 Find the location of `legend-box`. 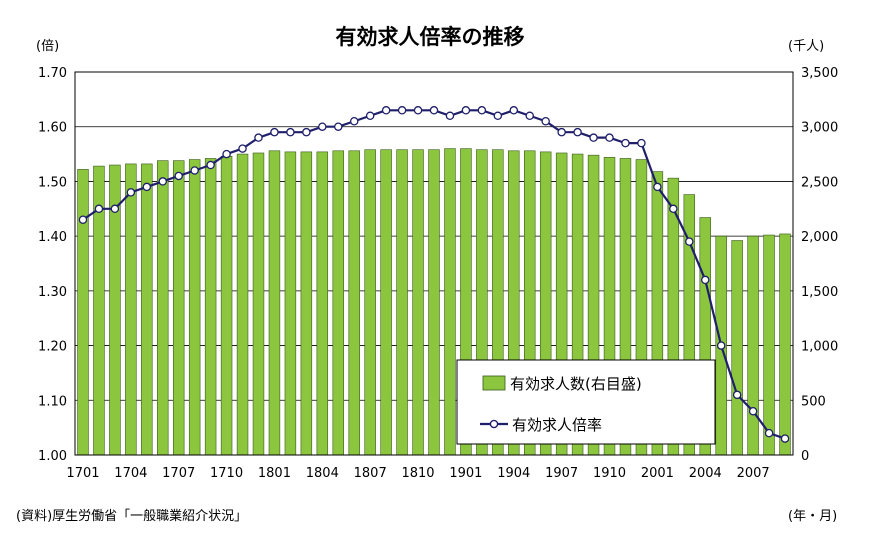

legend-box is located at coordinates (586, 402).